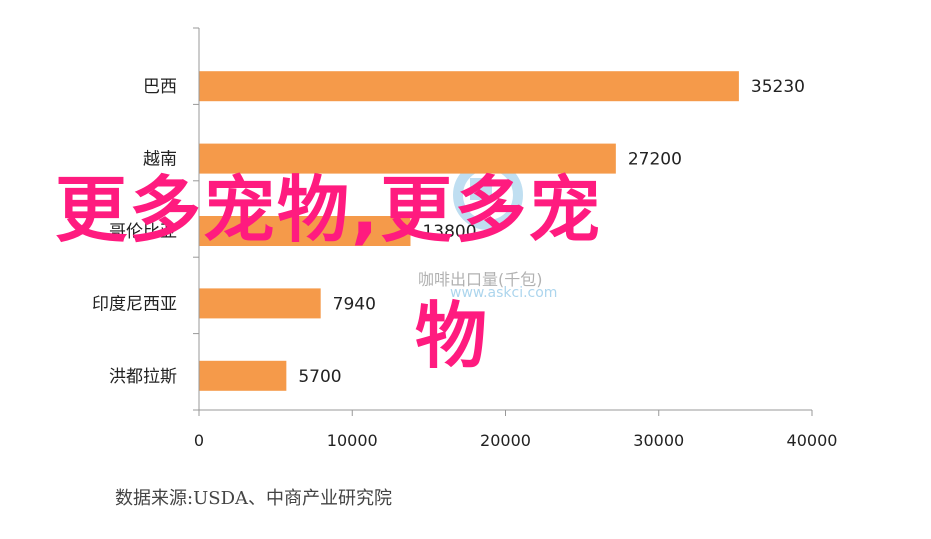 Image resolution: width=931 pixels, height=539 pixels. What do you see at coordinates (329, 210) in the screenshot?
I see `overlay-text-line-1: 更多宠物,更多宠` at bounding box center [329, 210].